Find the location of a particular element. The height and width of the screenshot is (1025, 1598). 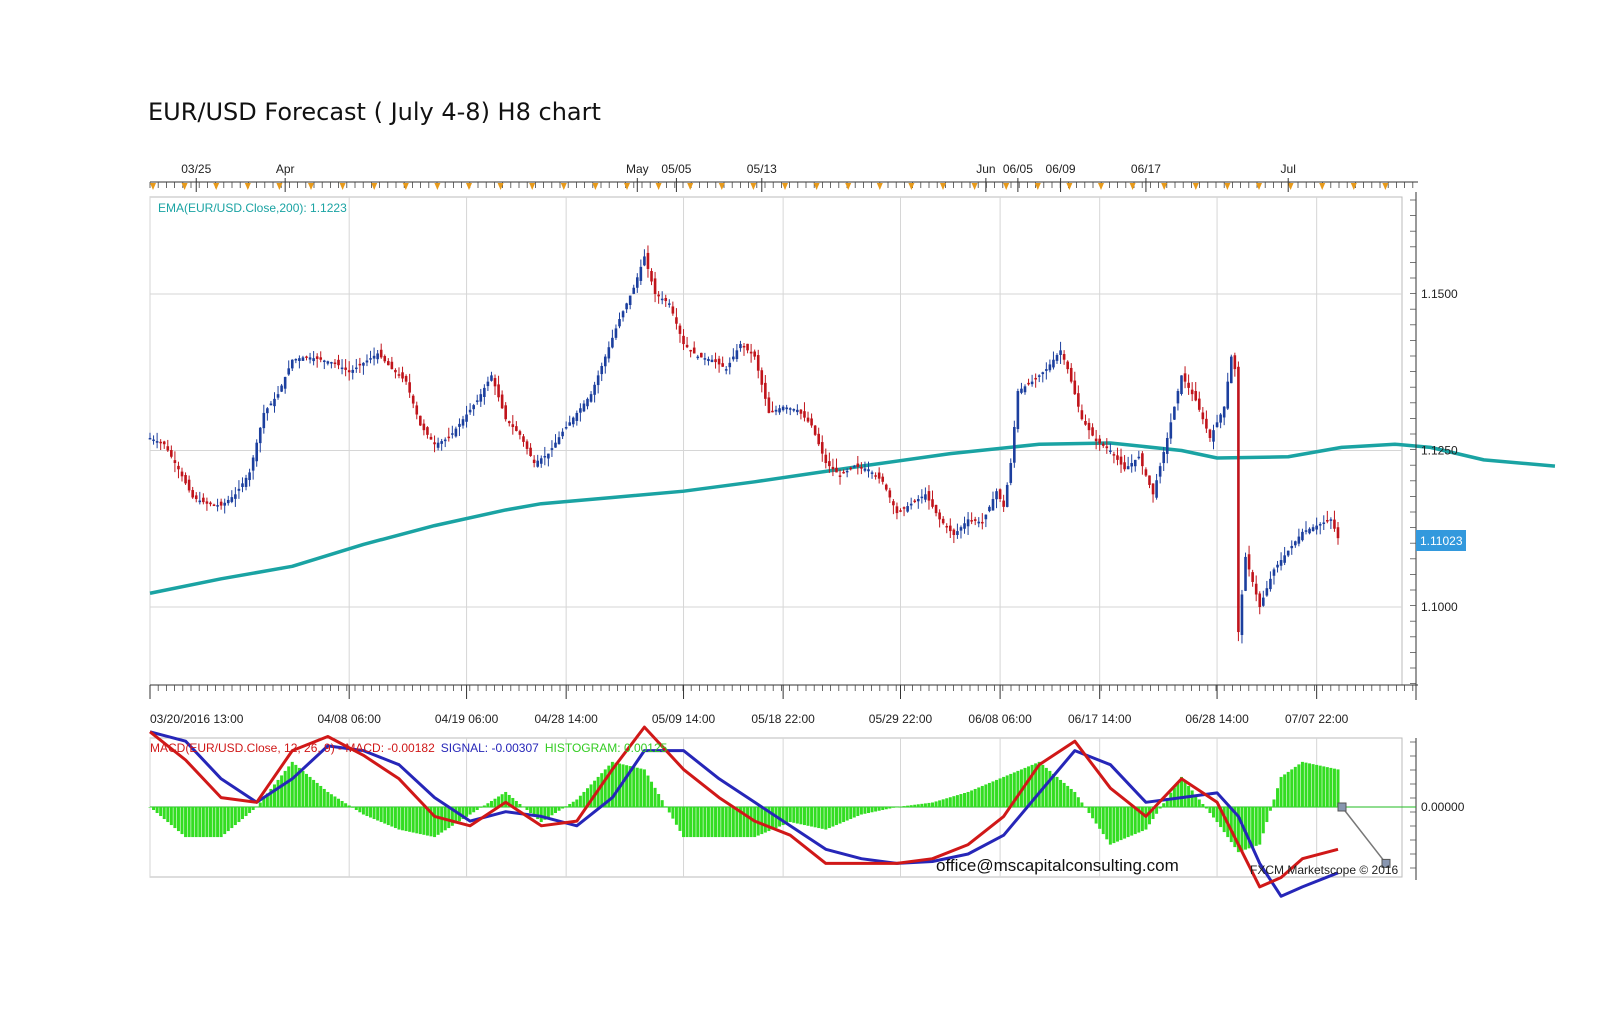

top-axis-label: 06/17 is located at coordinates (1146, 169).